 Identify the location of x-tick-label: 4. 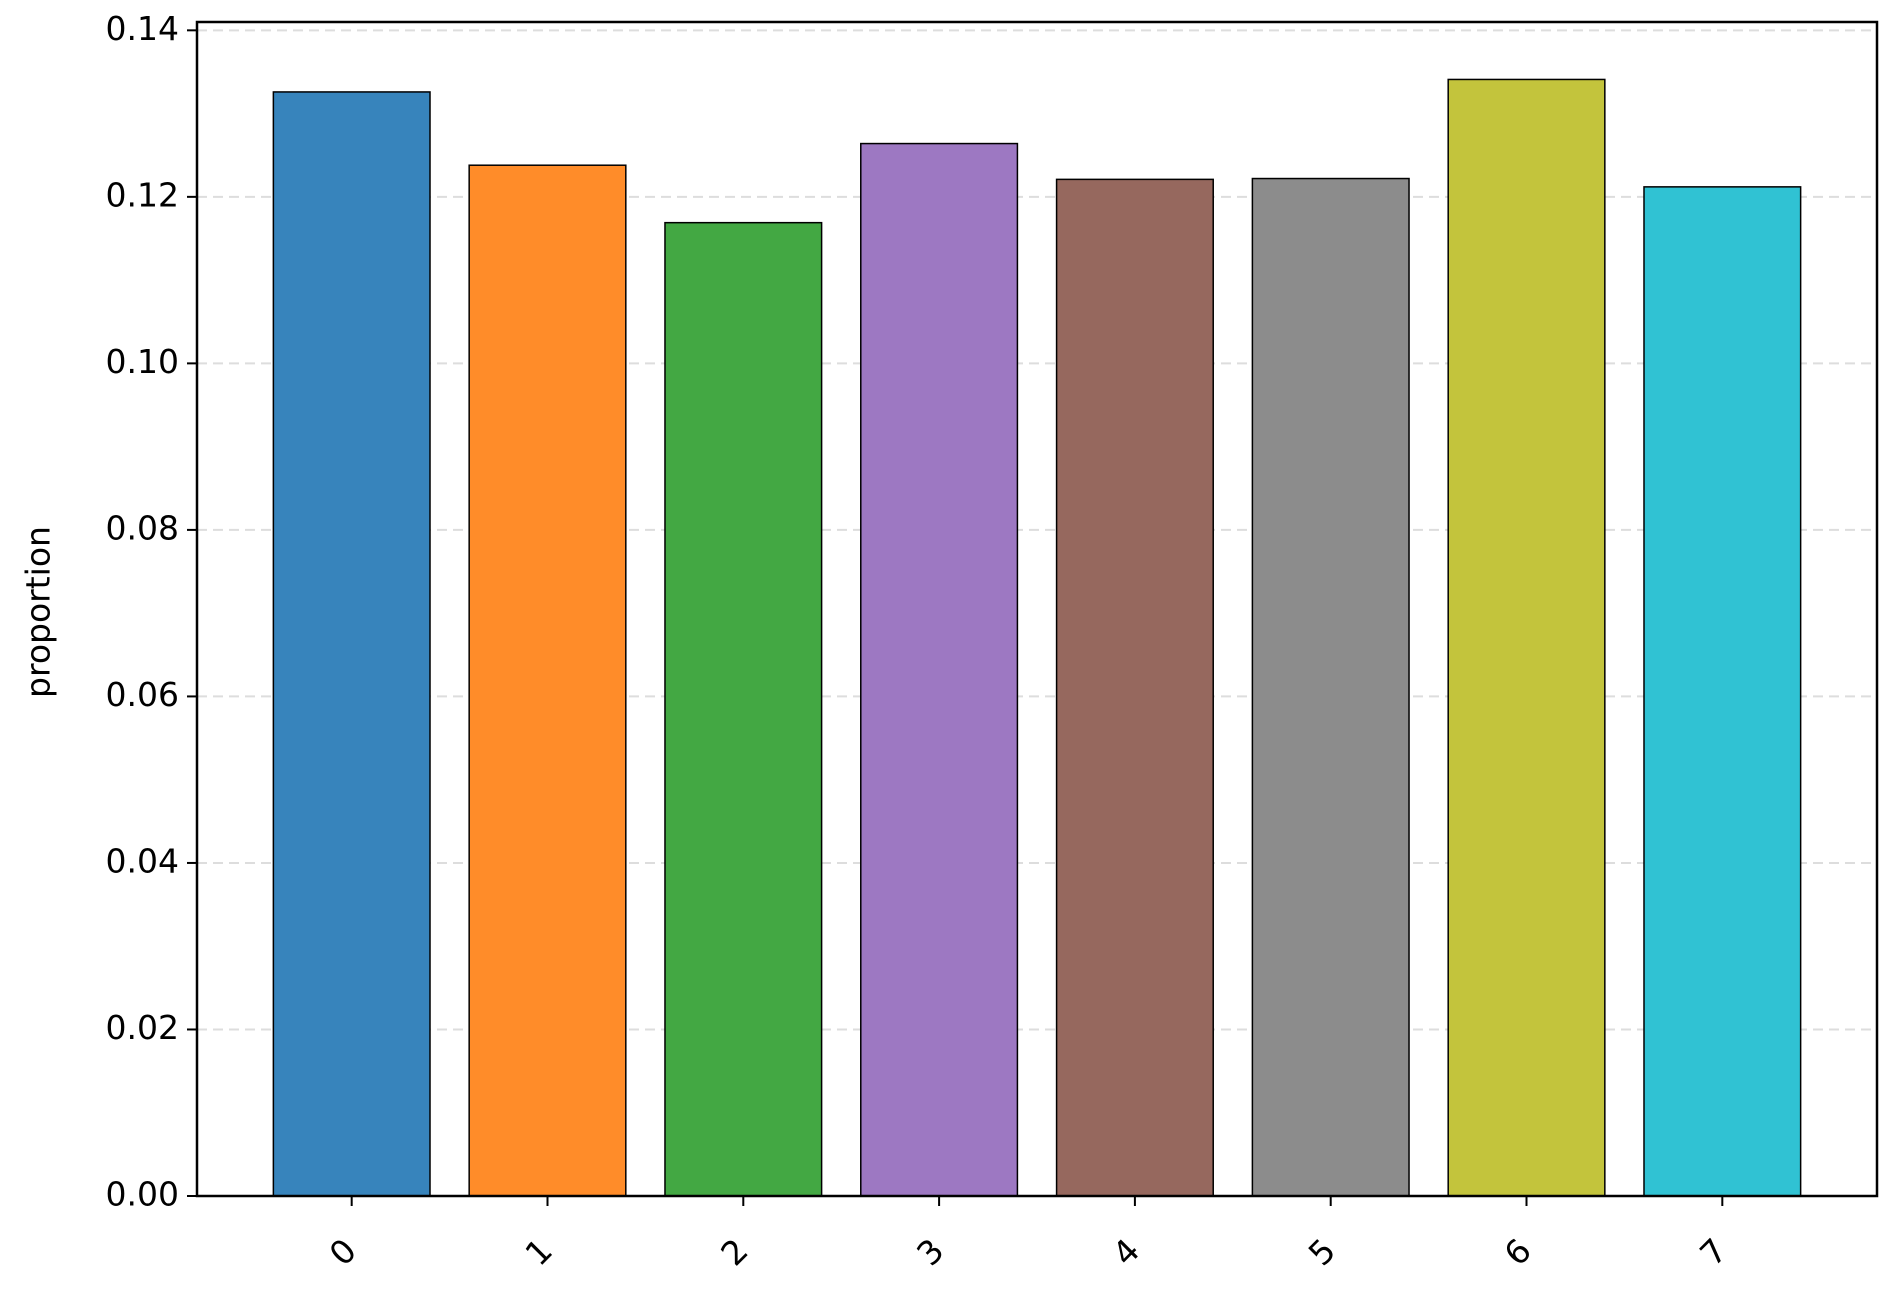
(1126, 1252).